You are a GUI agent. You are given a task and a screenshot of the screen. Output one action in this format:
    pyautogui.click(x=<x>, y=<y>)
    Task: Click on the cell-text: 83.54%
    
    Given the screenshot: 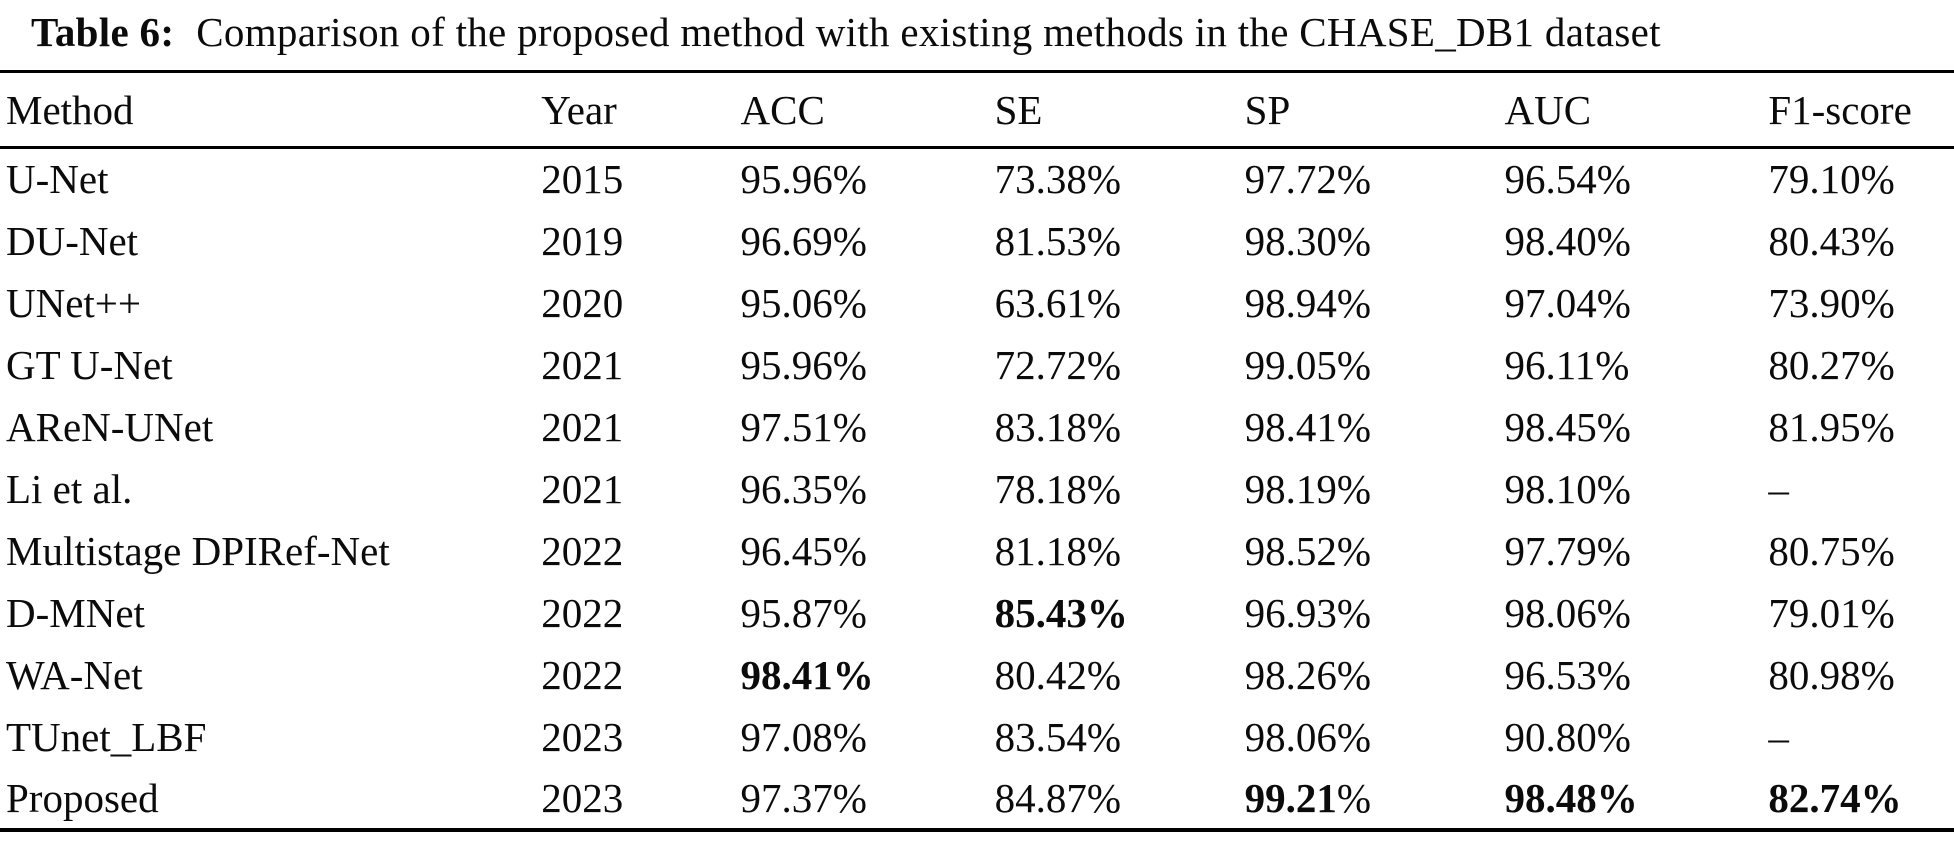 What is the action you would take?
    pyautogui.click(x=1057, y=736)
    